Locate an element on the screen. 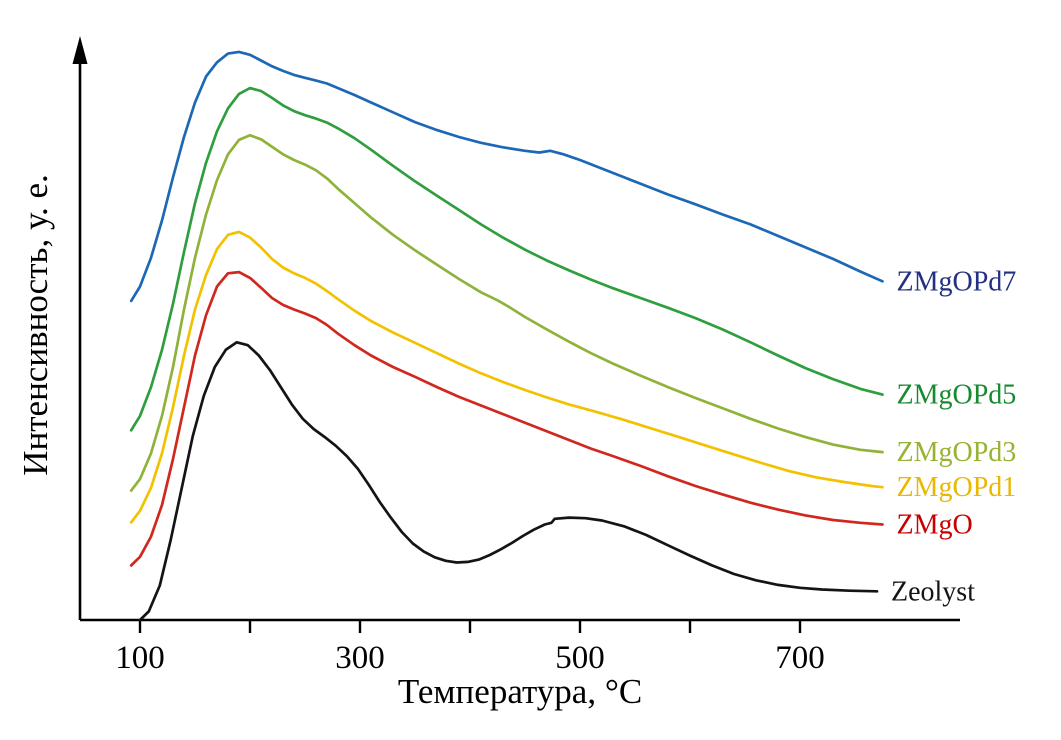 The height and width of the screenshot is (740, 1061). x-tick-label: 700 is located at coordinates (800, 658).